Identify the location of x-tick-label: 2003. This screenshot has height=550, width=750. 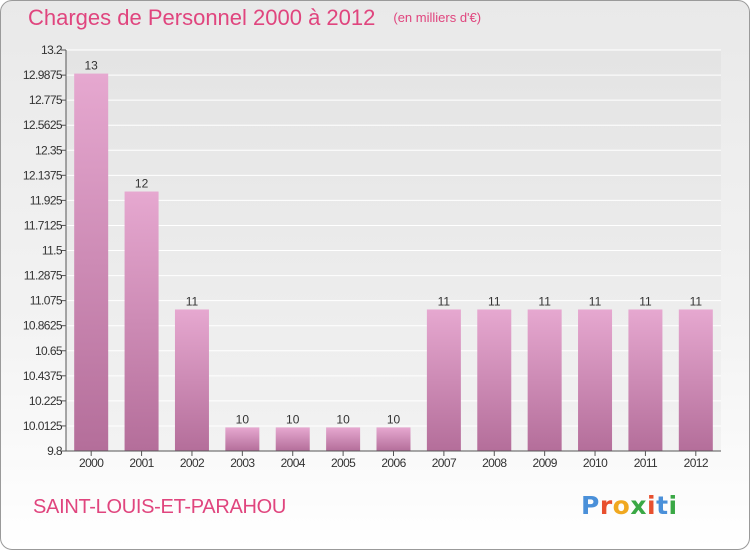
(242, 463).